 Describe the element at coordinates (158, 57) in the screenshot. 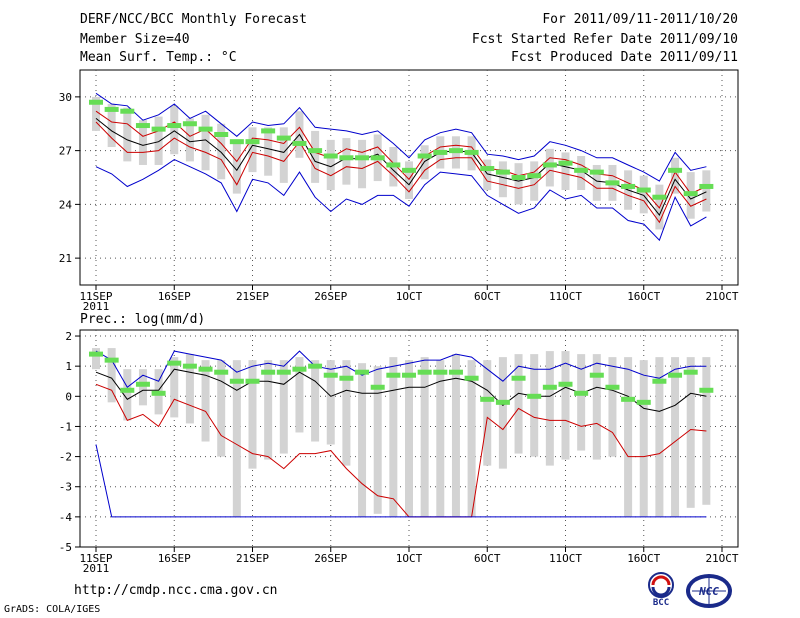

I see `variable-label: Mean Surf. Temp.: °C` at that location.